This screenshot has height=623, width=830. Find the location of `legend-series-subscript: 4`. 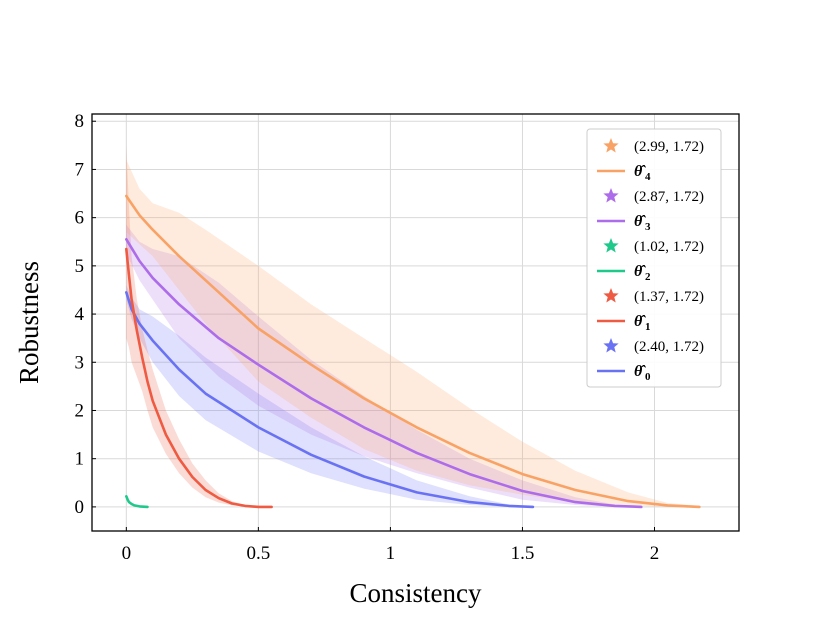

legend-series-subscript: 4 is located at coordinates (648, 177).